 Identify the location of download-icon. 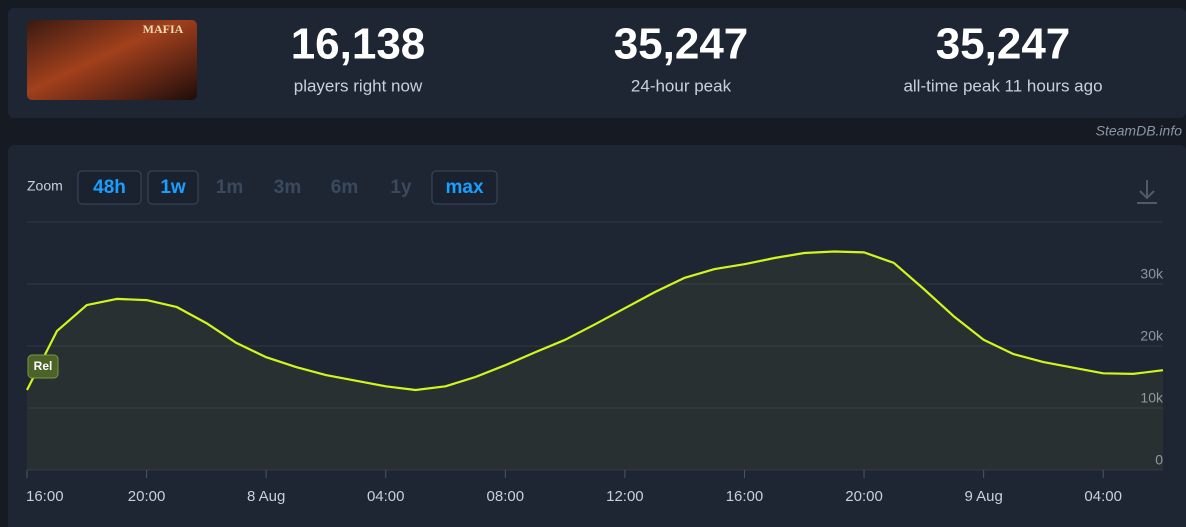
(1147, 192).